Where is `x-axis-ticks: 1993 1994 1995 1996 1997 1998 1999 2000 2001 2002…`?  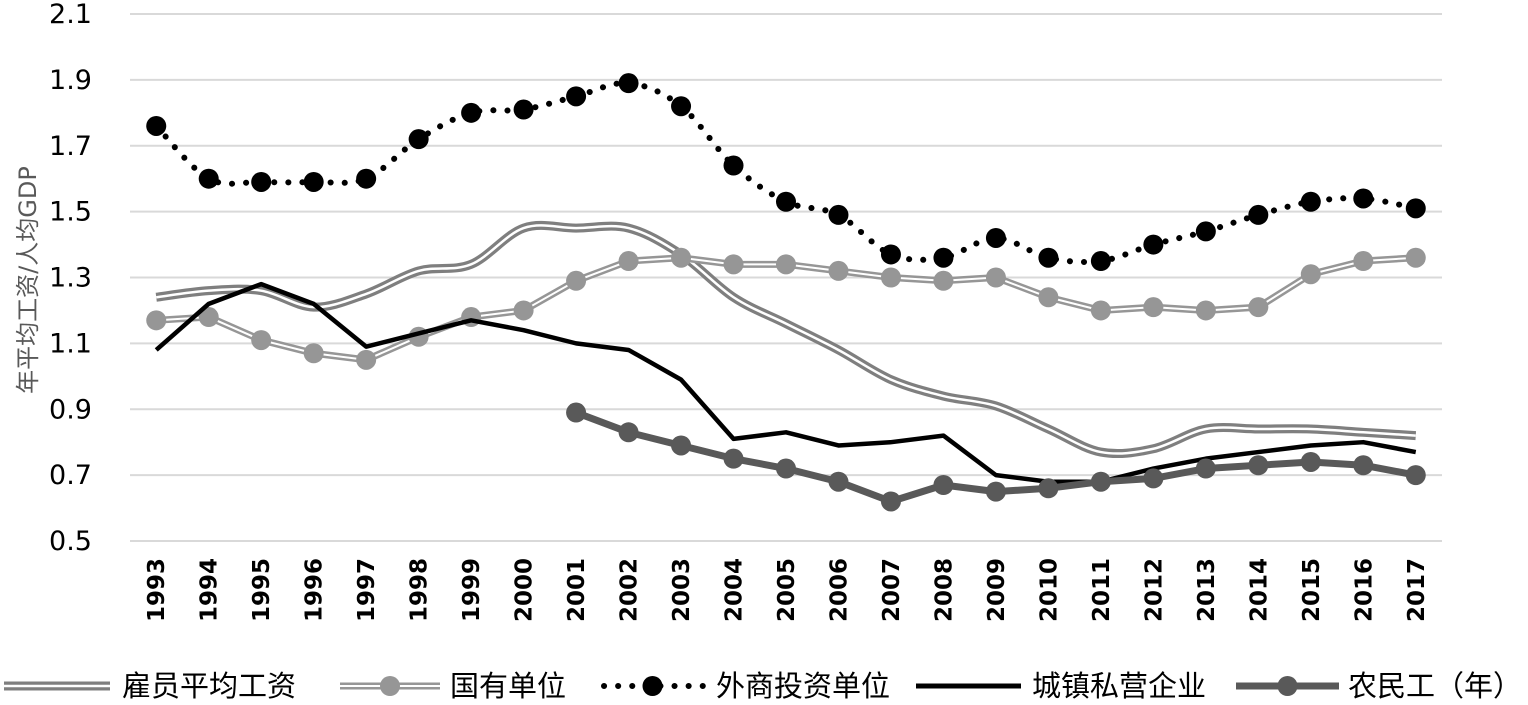 x-axis-ticks: 1993 1994 1995 1996 1997 1998 1999 2000 2001 2002… is located at coordinates (787, 590).